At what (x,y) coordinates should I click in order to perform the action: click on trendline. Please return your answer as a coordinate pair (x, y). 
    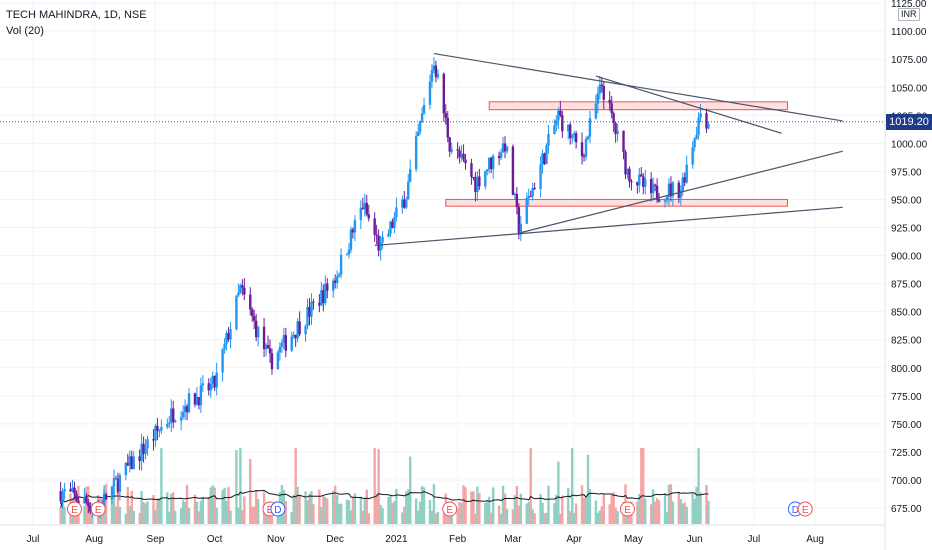
    Looking at the image, I should click on (680, 192).